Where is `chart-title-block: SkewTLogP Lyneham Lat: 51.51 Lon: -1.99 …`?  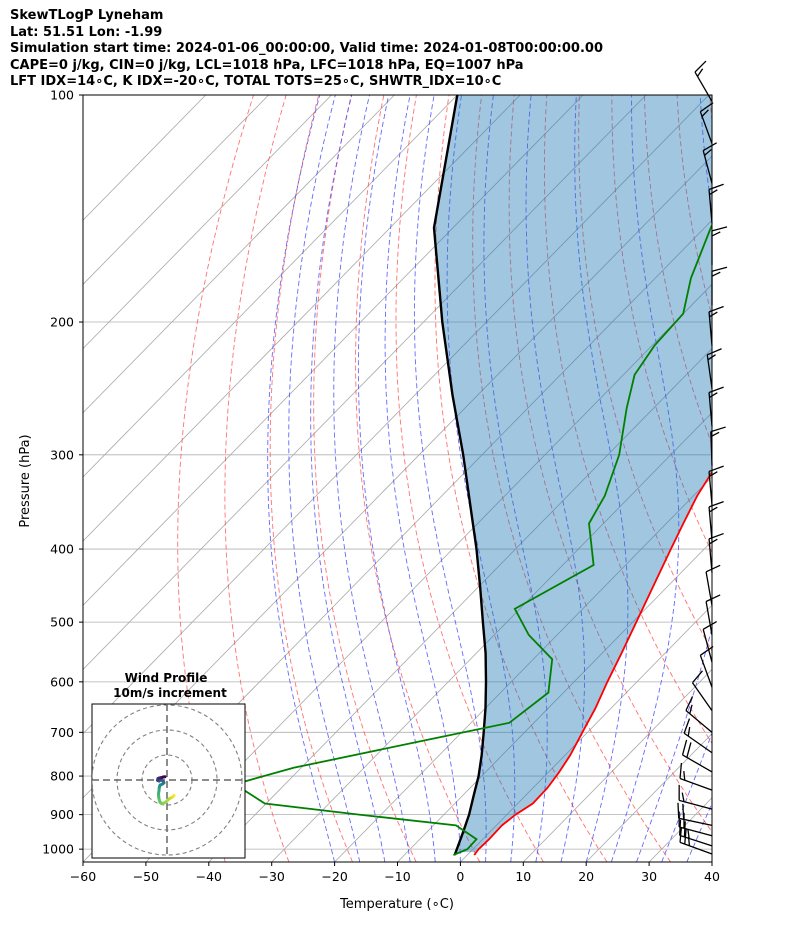
chart-title-block: SkewTLogP Lyneham Lat: 51.51 Lon: -1.99 … is located at coordinates (306, 49).